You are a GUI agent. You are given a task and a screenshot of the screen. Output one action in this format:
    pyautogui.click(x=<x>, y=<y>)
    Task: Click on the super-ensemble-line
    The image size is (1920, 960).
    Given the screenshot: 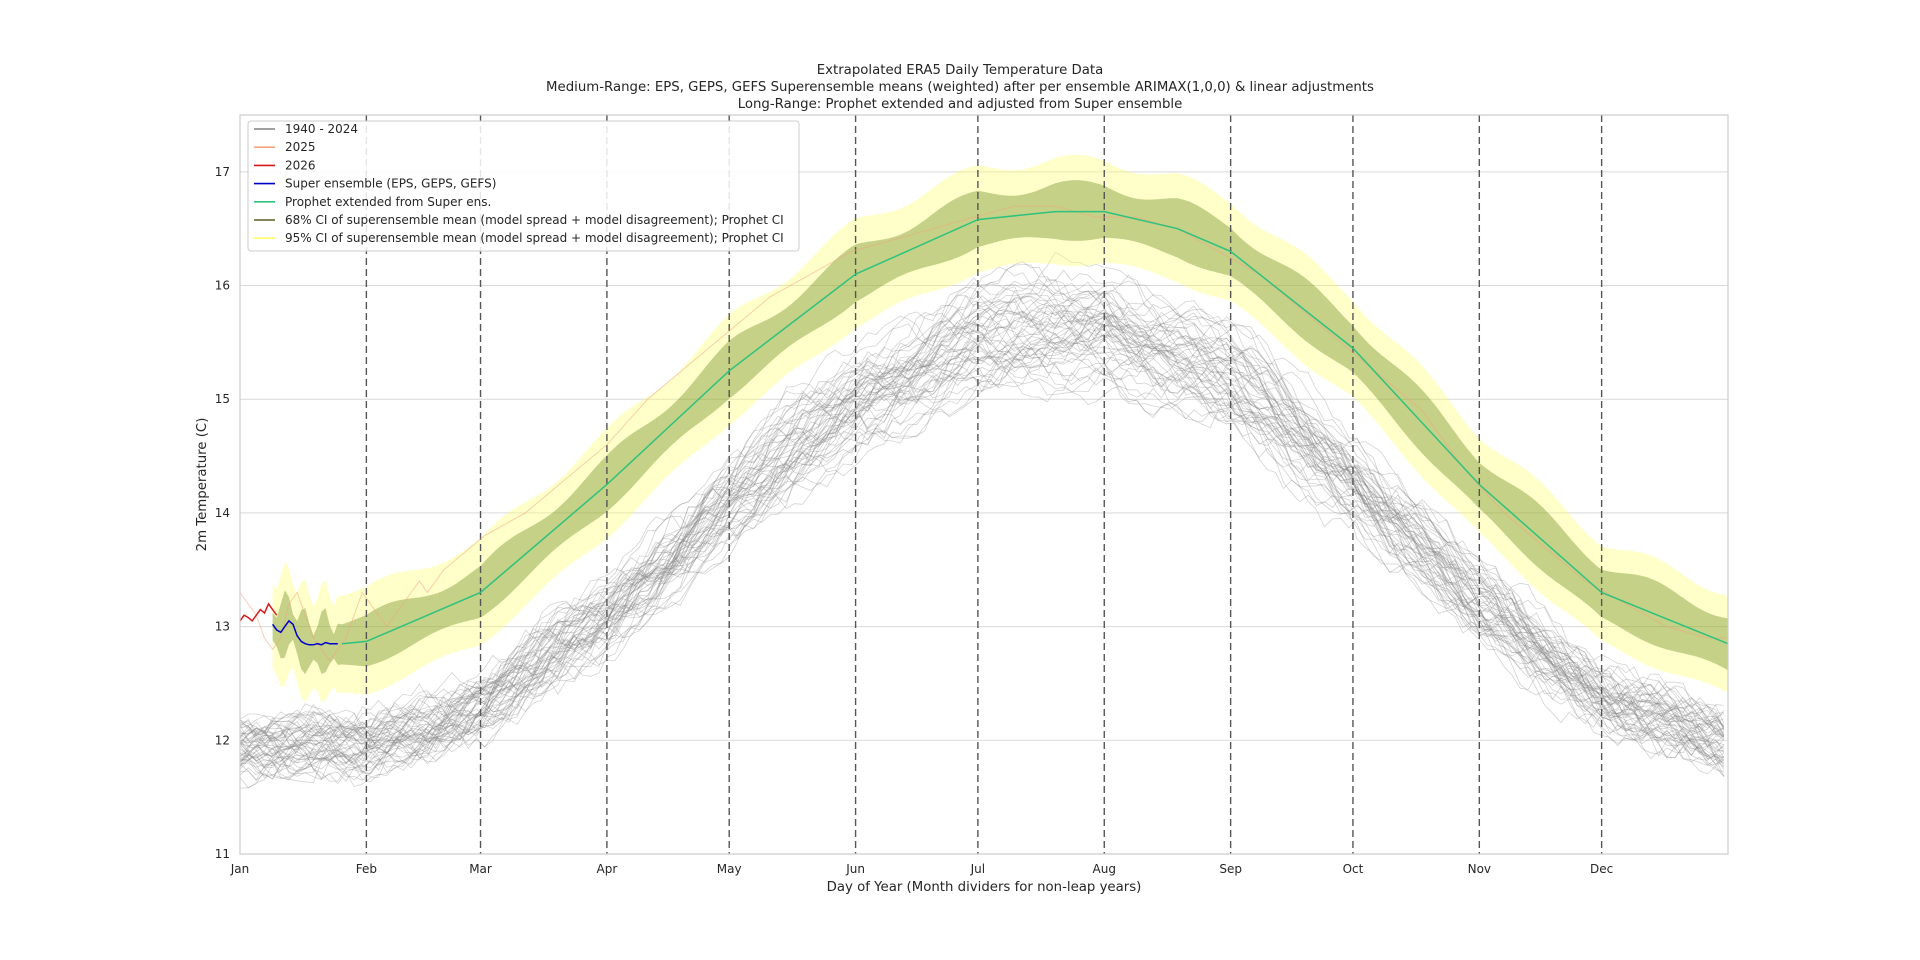 What is the action you would take?
    pyautogui.click(x=304, y=632)
    